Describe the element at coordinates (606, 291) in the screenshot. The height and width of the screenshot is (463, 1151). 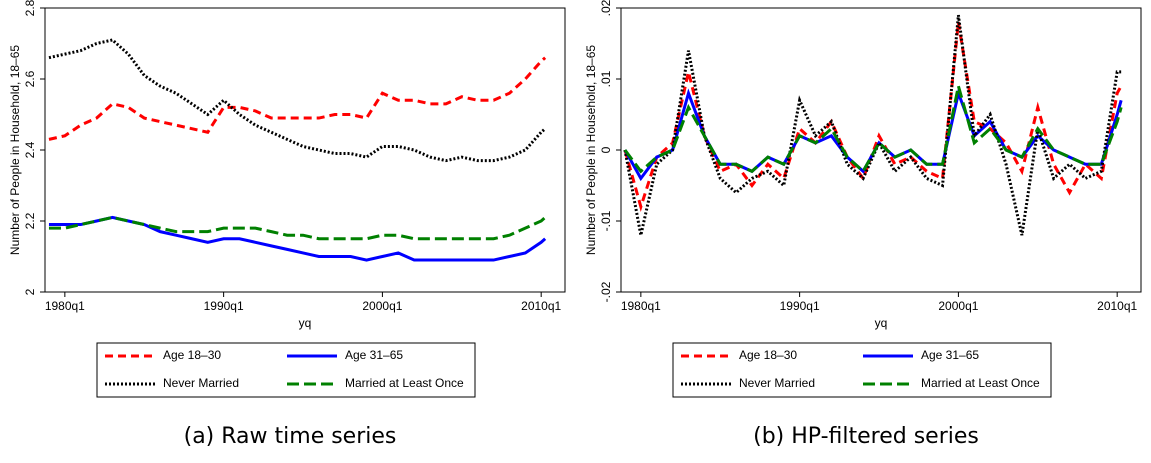
I see `y-tick-label: -.02` at that location.